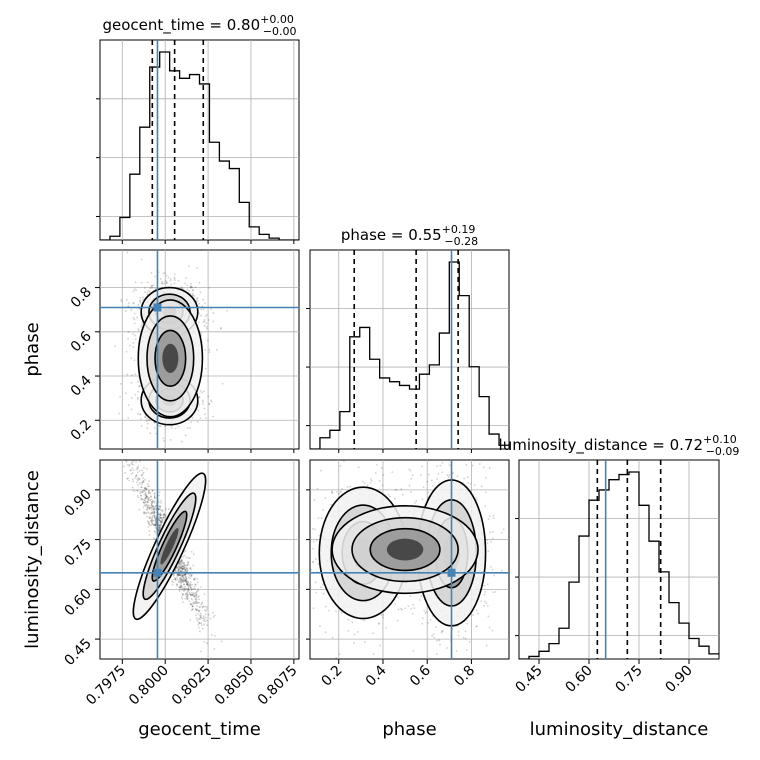 Image resolution: width=760 pixels, height=760 pixels. What do you see at coordinates (235, 686) in the screenshot?
I see `x-tick-label: 0.8050` at bounding box center [235, 686].